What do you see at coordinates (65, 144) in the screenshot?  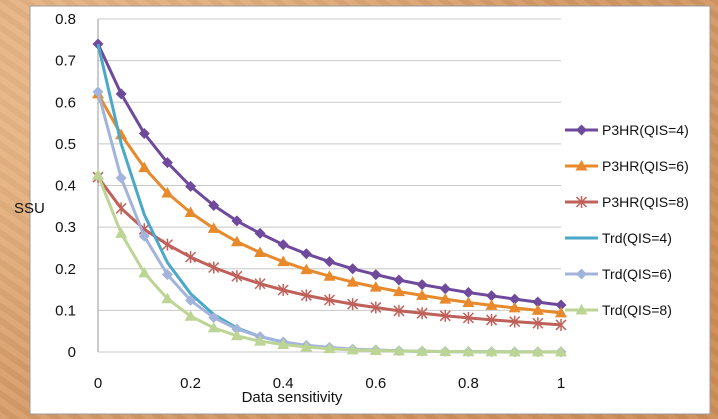 I see `y-tick-label: 0.5` at bounding box center [65, 144].